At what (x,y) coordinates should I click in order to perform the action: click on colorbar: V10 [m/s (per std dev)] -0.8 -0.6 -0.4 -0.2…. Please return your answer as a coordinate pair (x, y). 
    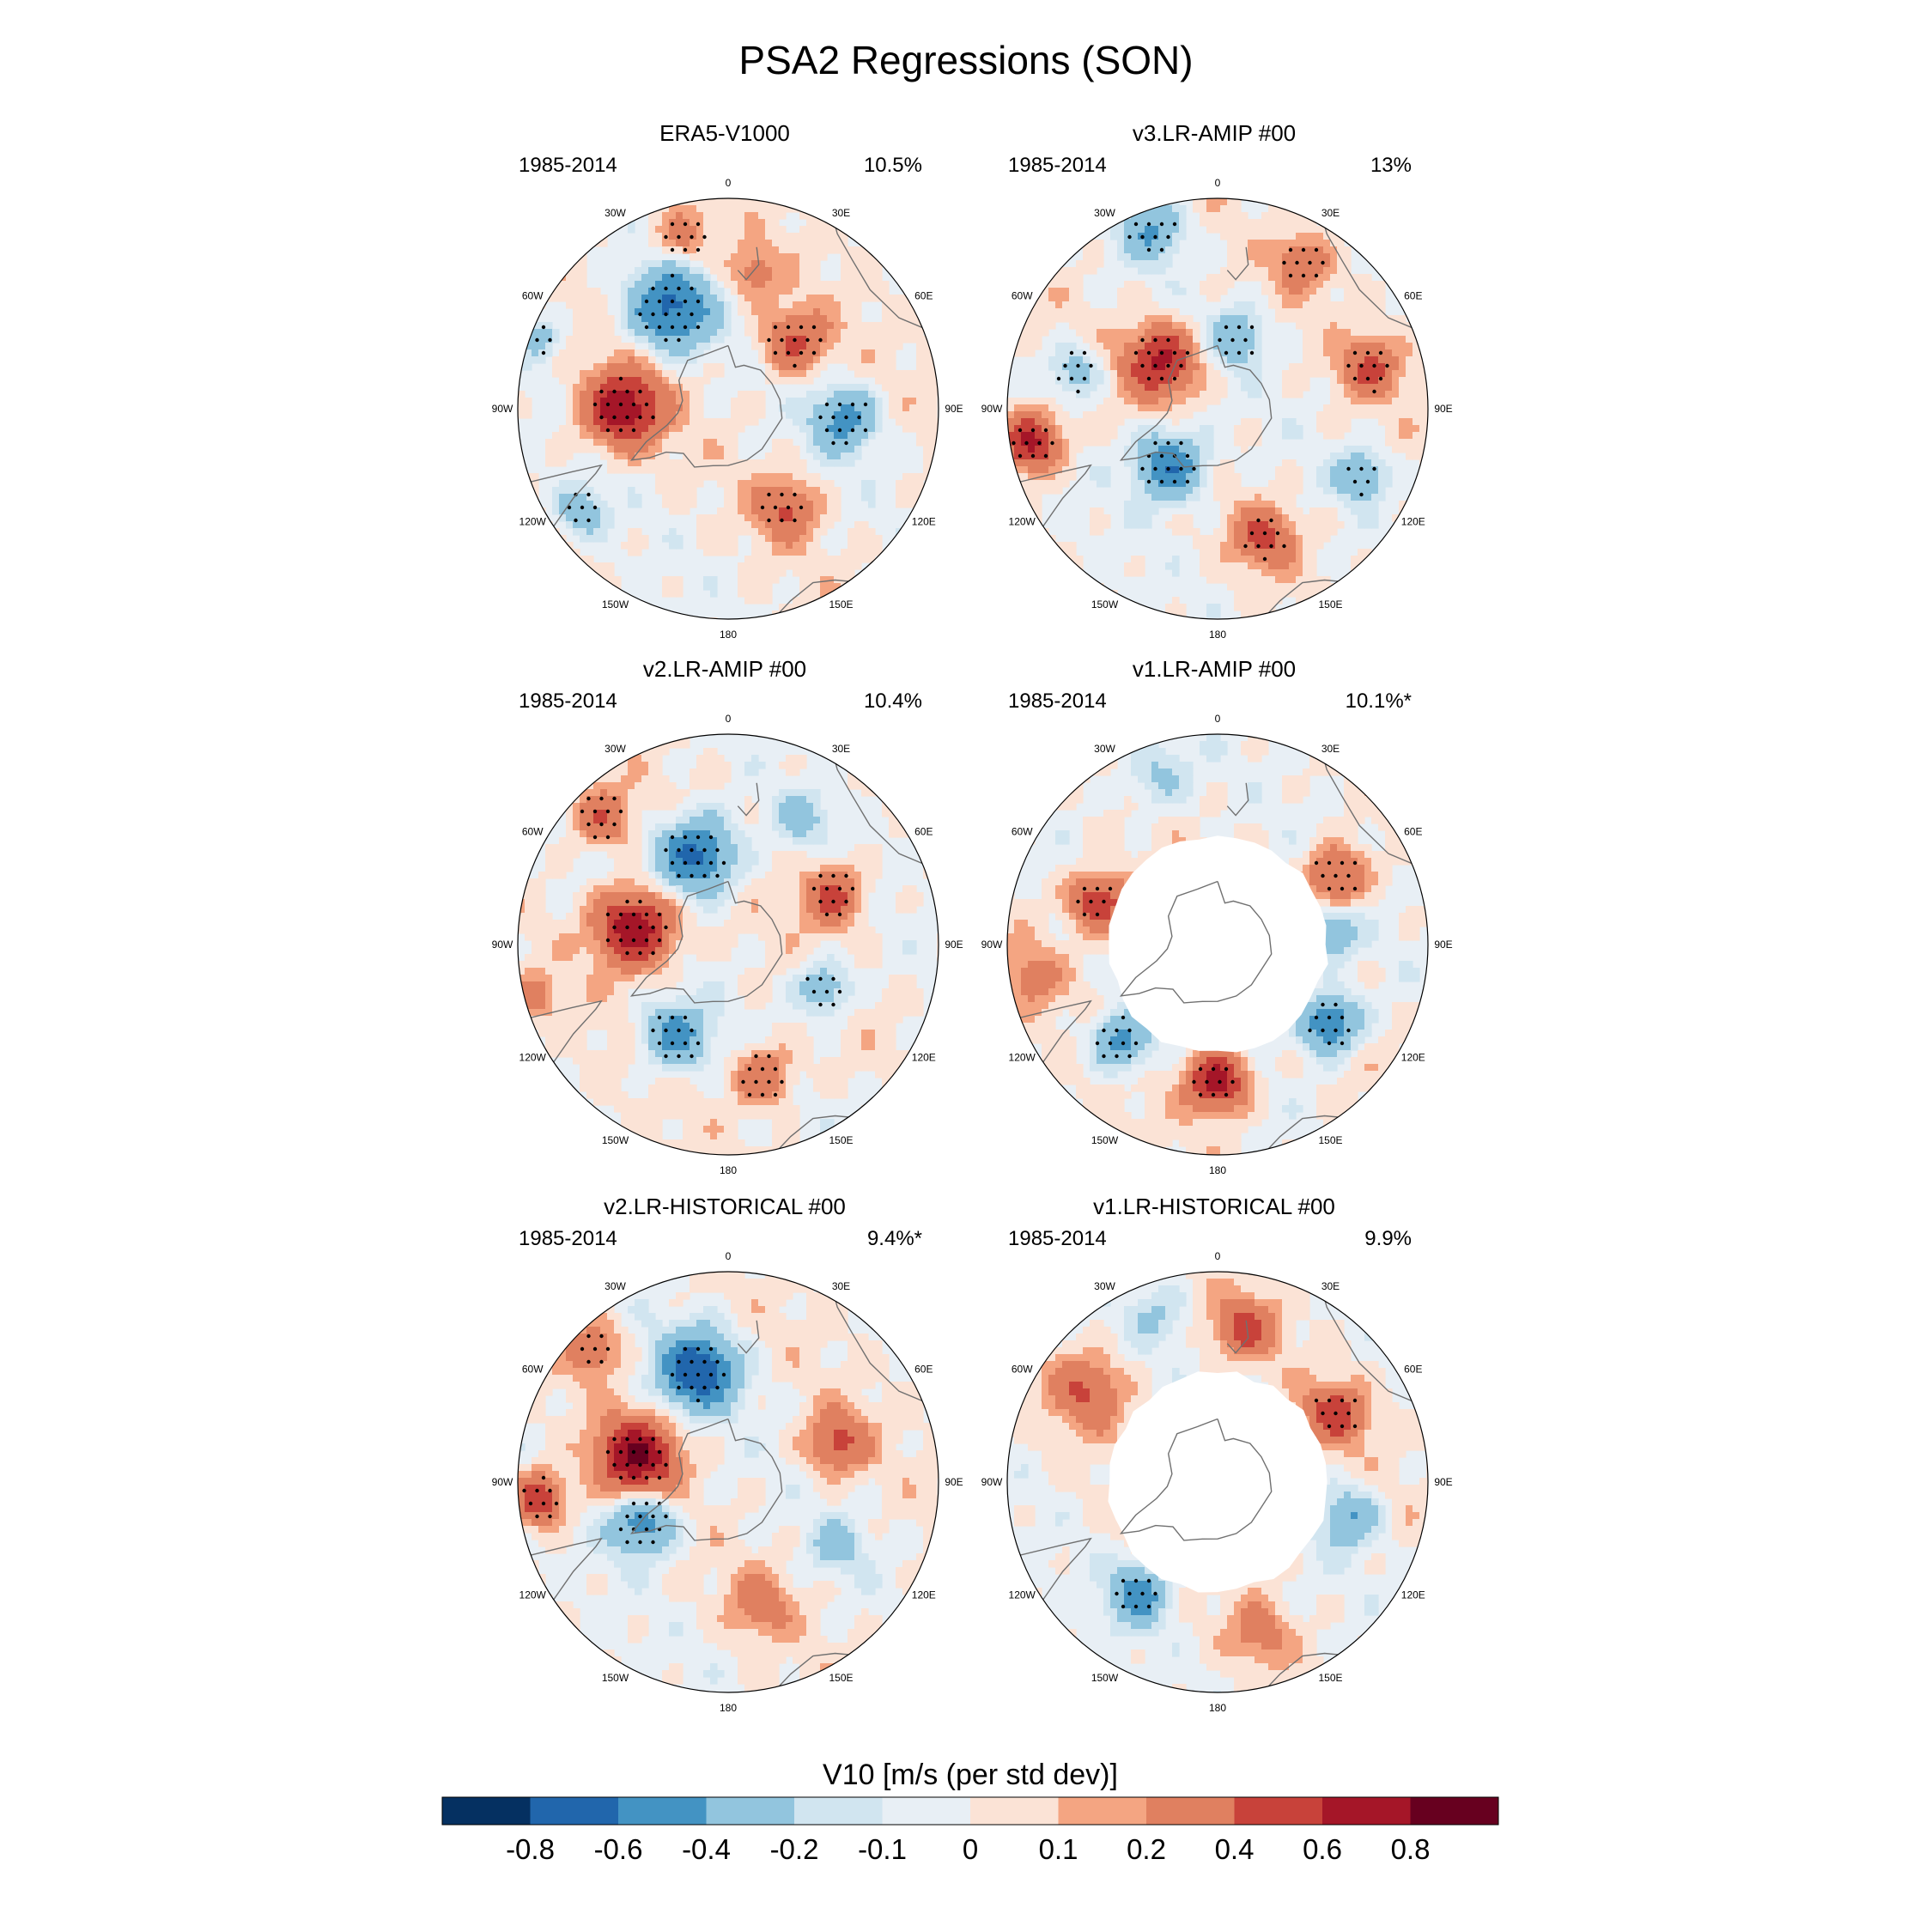
    Looking at the image, I should click on (970, 1812).